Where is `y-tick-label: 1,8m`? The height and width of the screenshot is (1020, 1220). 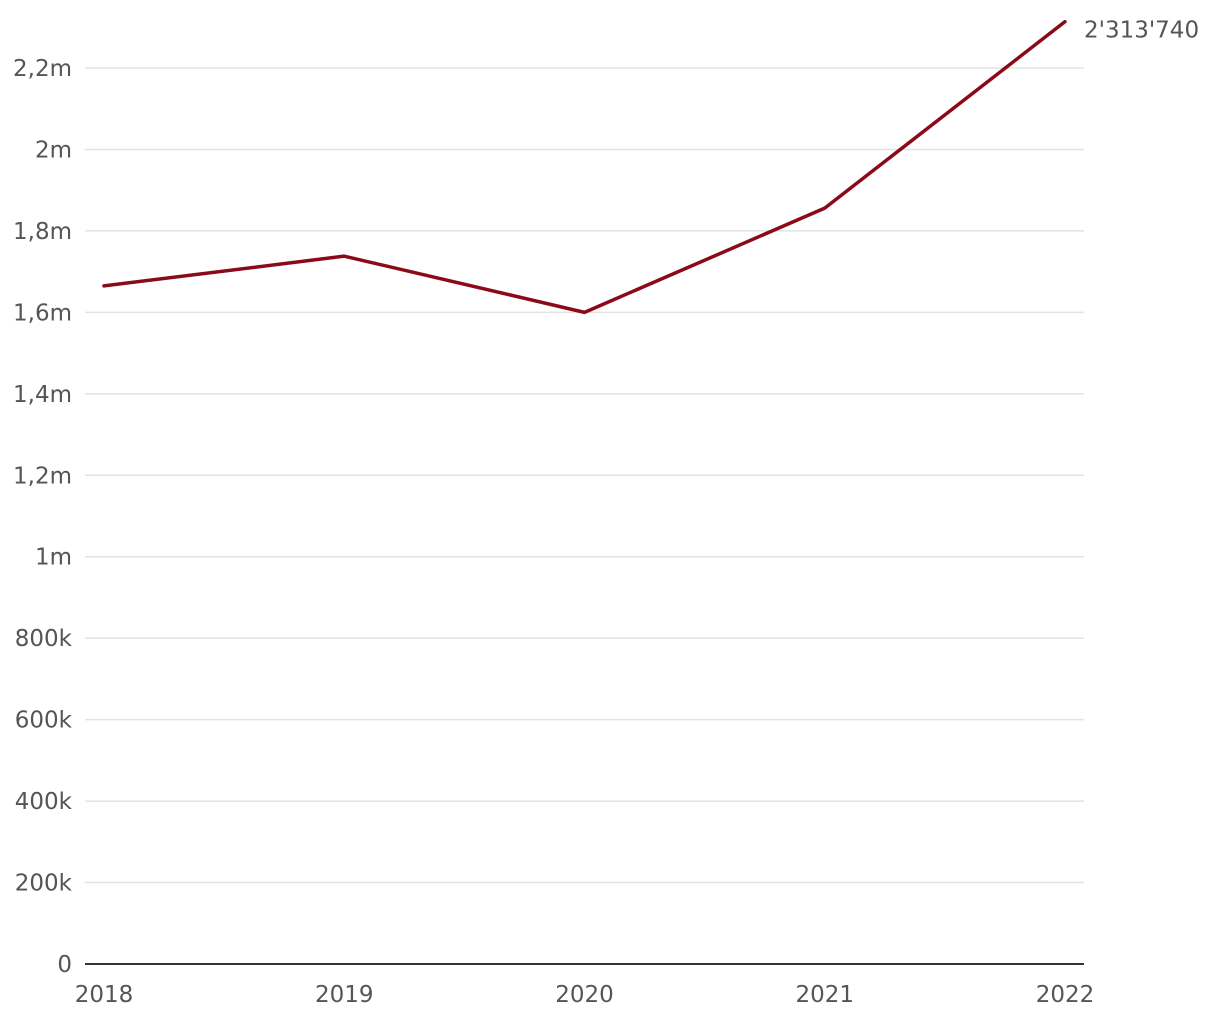 y-tick-label: 1,8m is located at coordinates (42, 232).